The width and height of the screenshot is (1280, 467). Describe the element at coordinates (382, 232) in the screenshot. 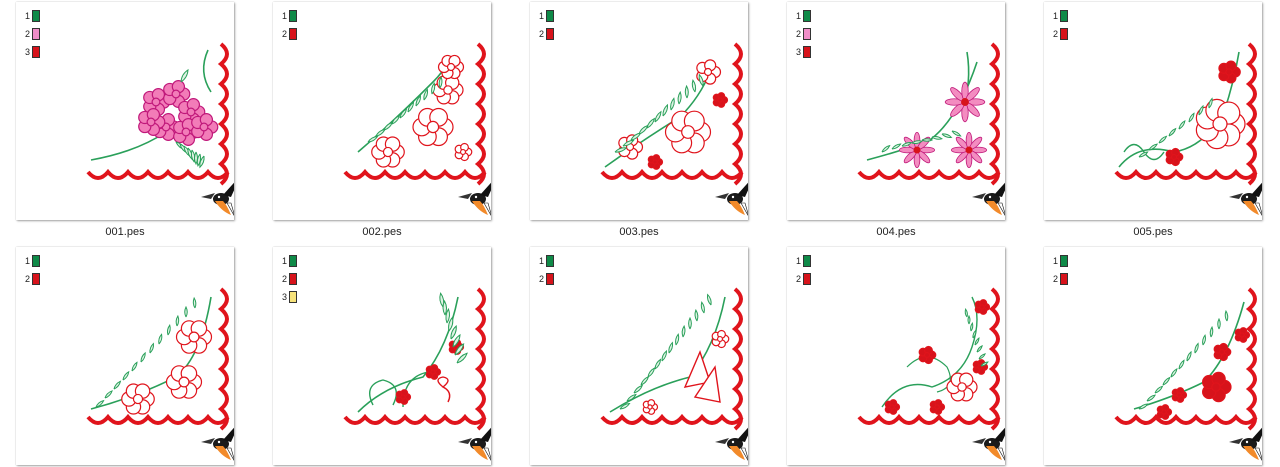

I see `file-name-label: 002.pes` at that location.